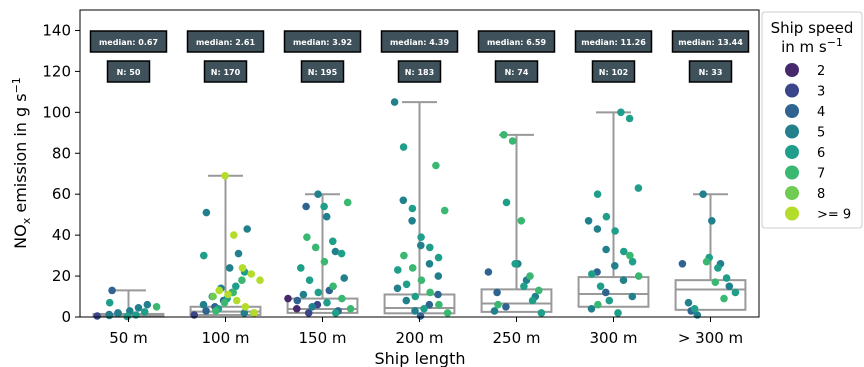  What do you see at coordinates (821, 174) in the screenshot?
I see `legend-label: 7` at bounding box center [821, 174].